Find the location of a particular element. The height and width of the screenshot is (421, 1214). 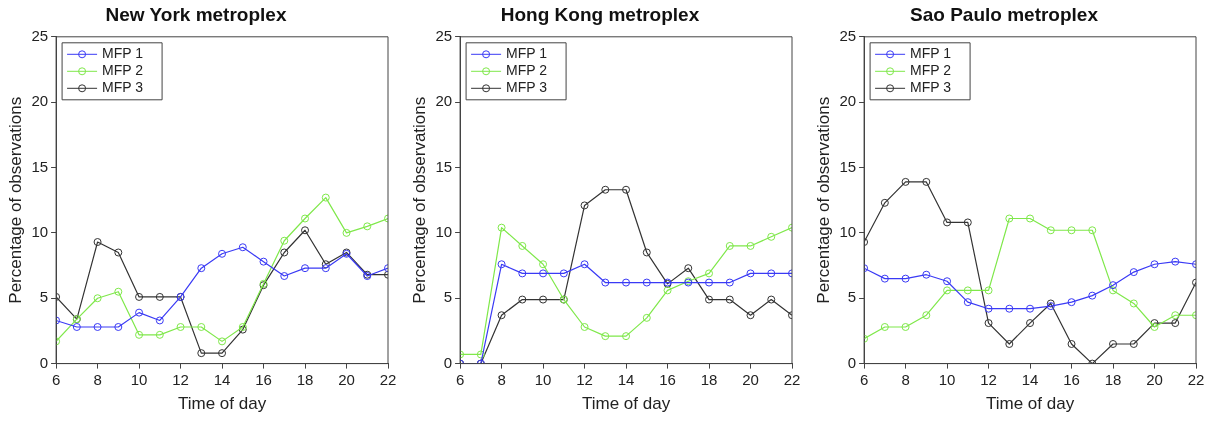

chart-title: New York metroplex is located at coordinates (196, 14).